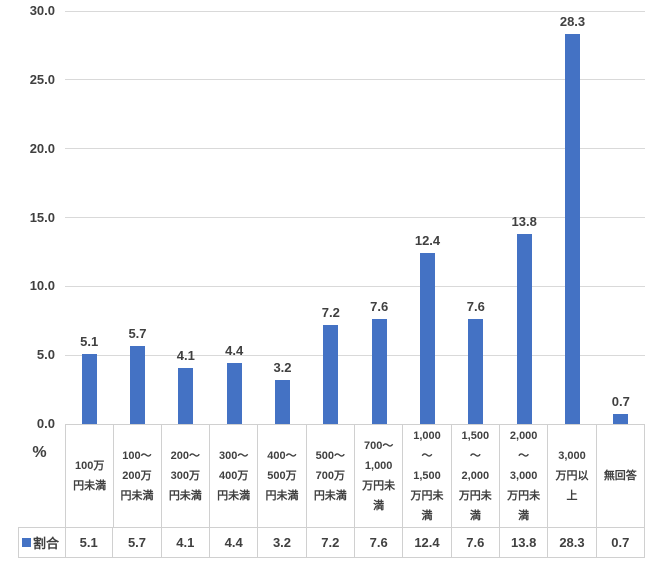  What do you see at coordinates (42, 10) in the screenshot?
I see `y-axis-tick-label: 30.0` at bounding box center [42, 10].